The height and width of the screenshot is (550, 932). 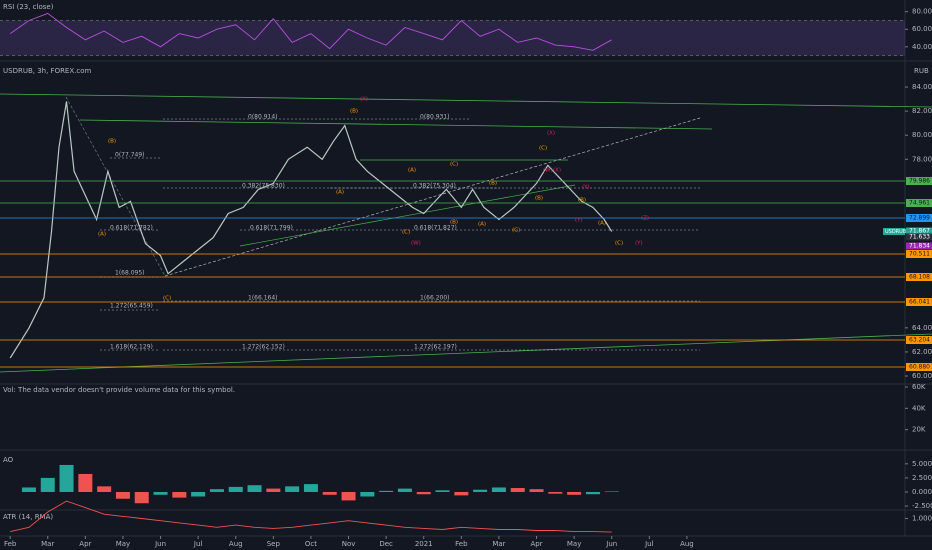 I want to click on y-tick-label: 62.00, so click(x=922, y=352).